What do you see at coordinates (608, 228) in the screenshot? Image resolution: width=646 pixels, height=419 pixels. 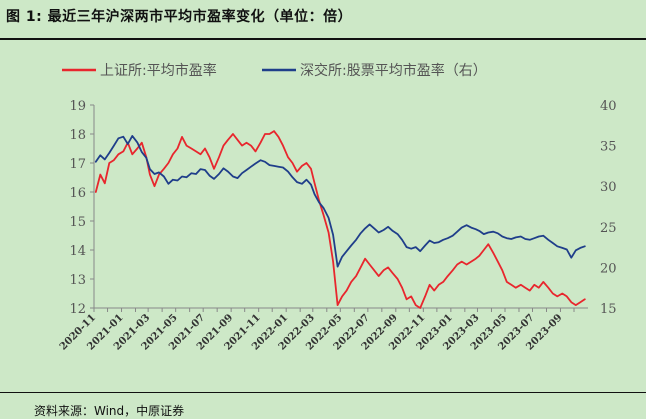 I see `y-right-tick-label: 25` at bounding box center [608, 228].